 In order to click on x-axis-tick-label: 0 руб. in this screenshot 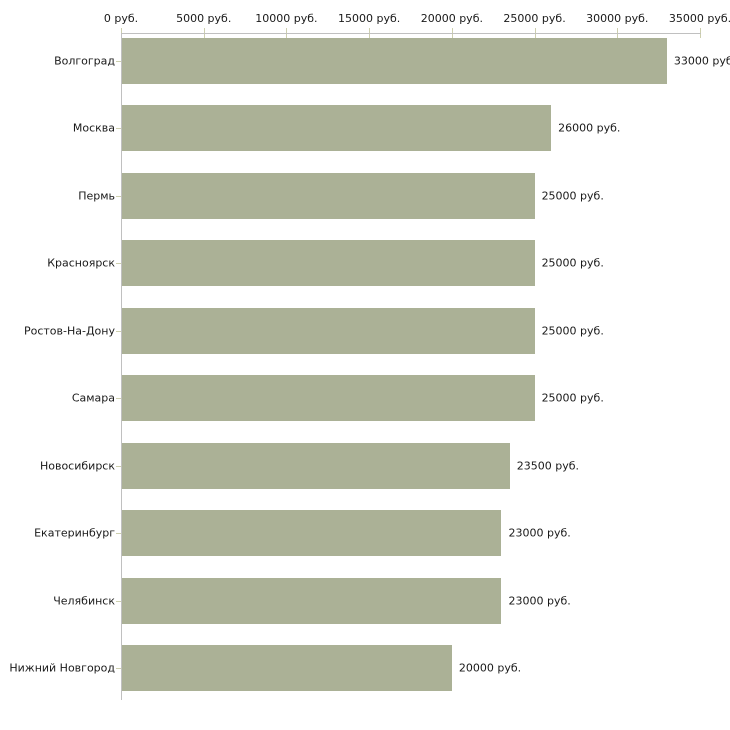, I will do `click(121, 18)`.